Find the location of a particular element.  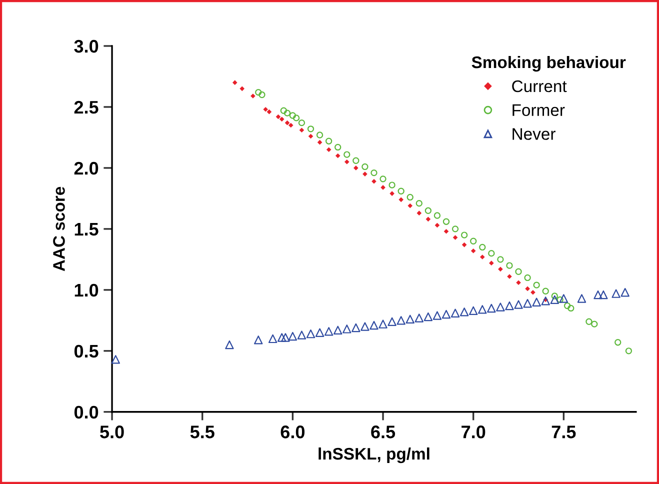

y-tick-label: 0.5 is located at coordinates (86, 351).